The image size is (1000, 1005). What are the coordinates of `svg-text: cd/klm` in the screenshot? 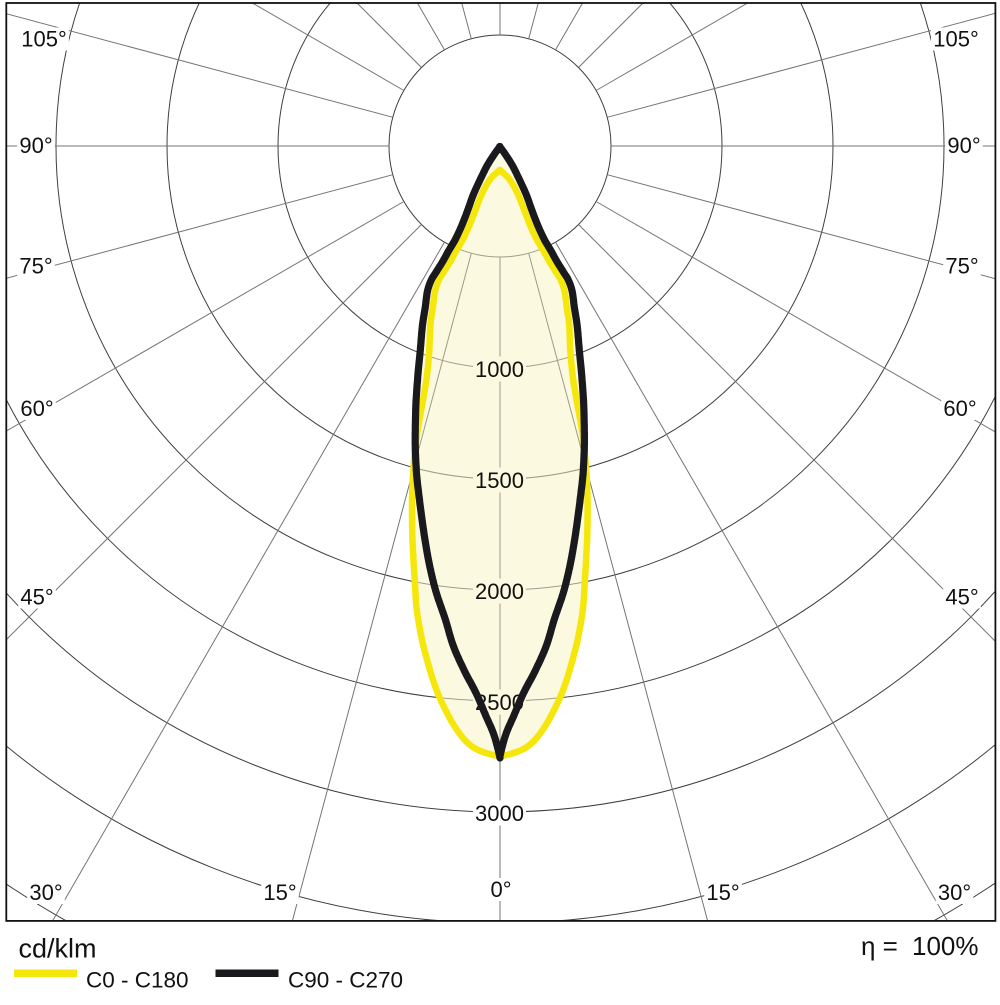 It's located at (58, 949).